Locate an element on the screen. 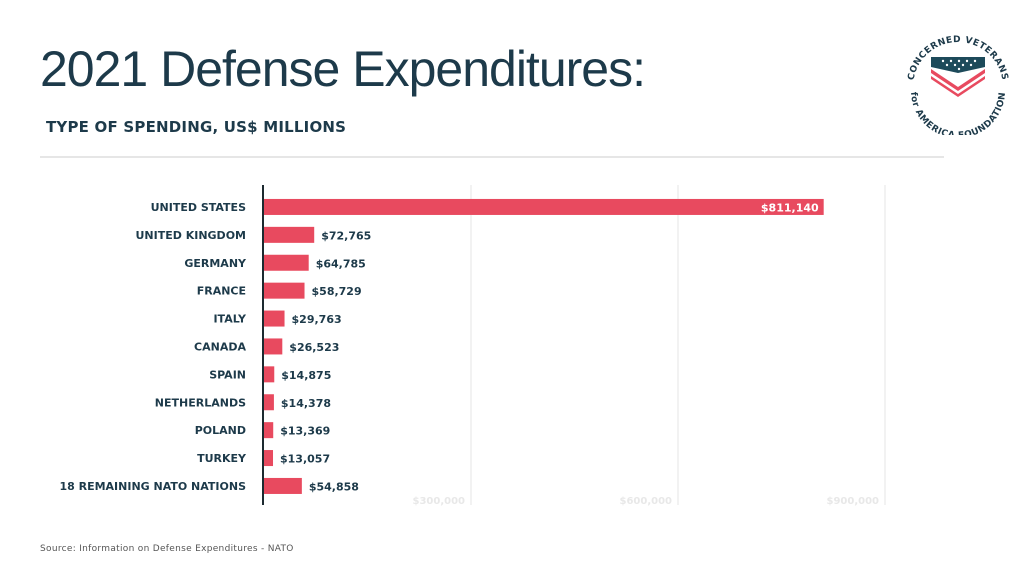 This screenshot has height=576, width=1024. x-tick-label: $600,000 is located at coordinates (645, 501).